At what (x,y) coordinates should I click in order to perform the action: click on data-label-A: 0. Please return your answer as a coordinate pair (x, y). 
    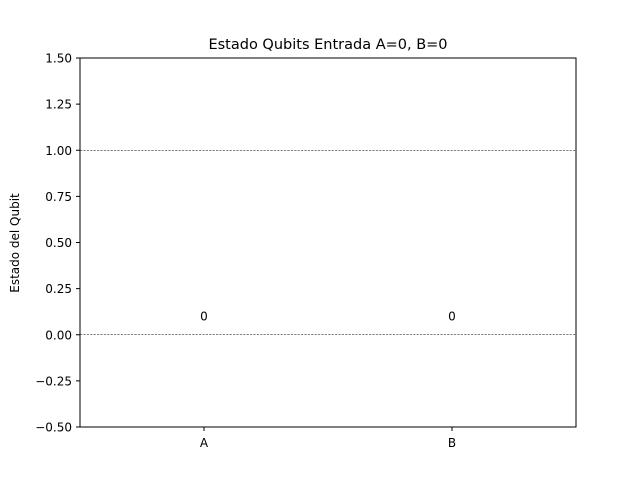
    Looking at the image, I should click on (204, 316).